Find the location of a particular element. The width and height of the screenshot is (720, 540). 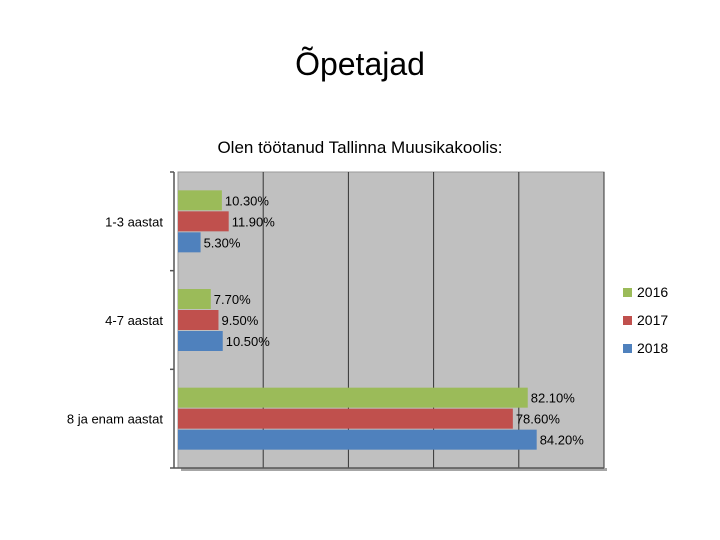

chart-title: Olen töötanud Tallinna Muusikakoolis: is located at coordinates (359, 147).